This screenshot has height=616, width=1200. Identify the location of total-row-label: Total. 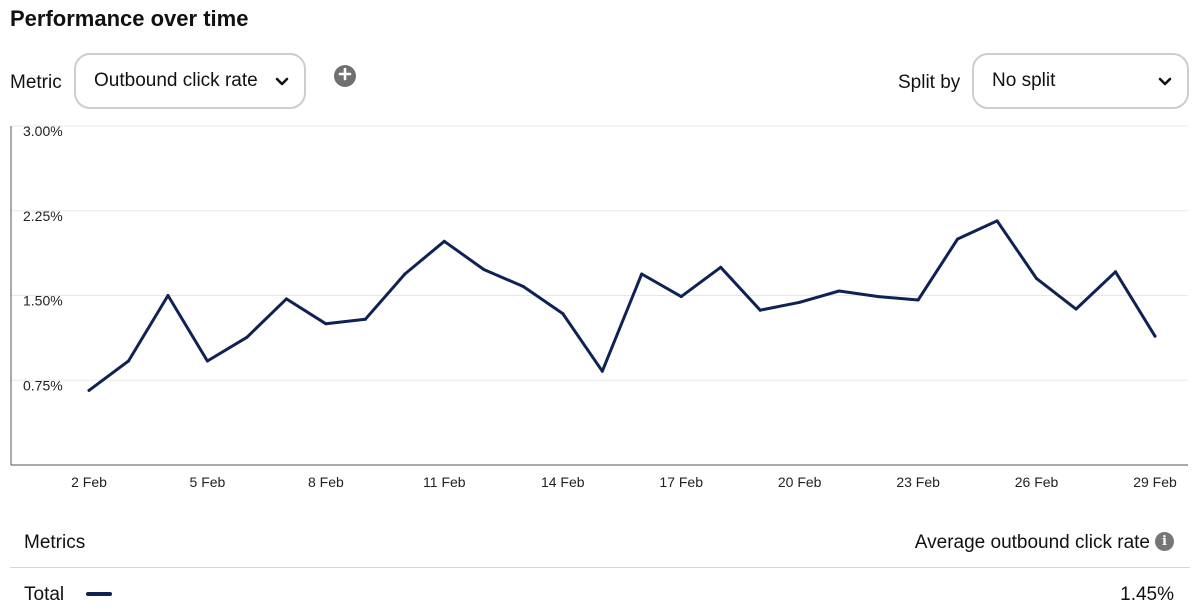
(44, 594).